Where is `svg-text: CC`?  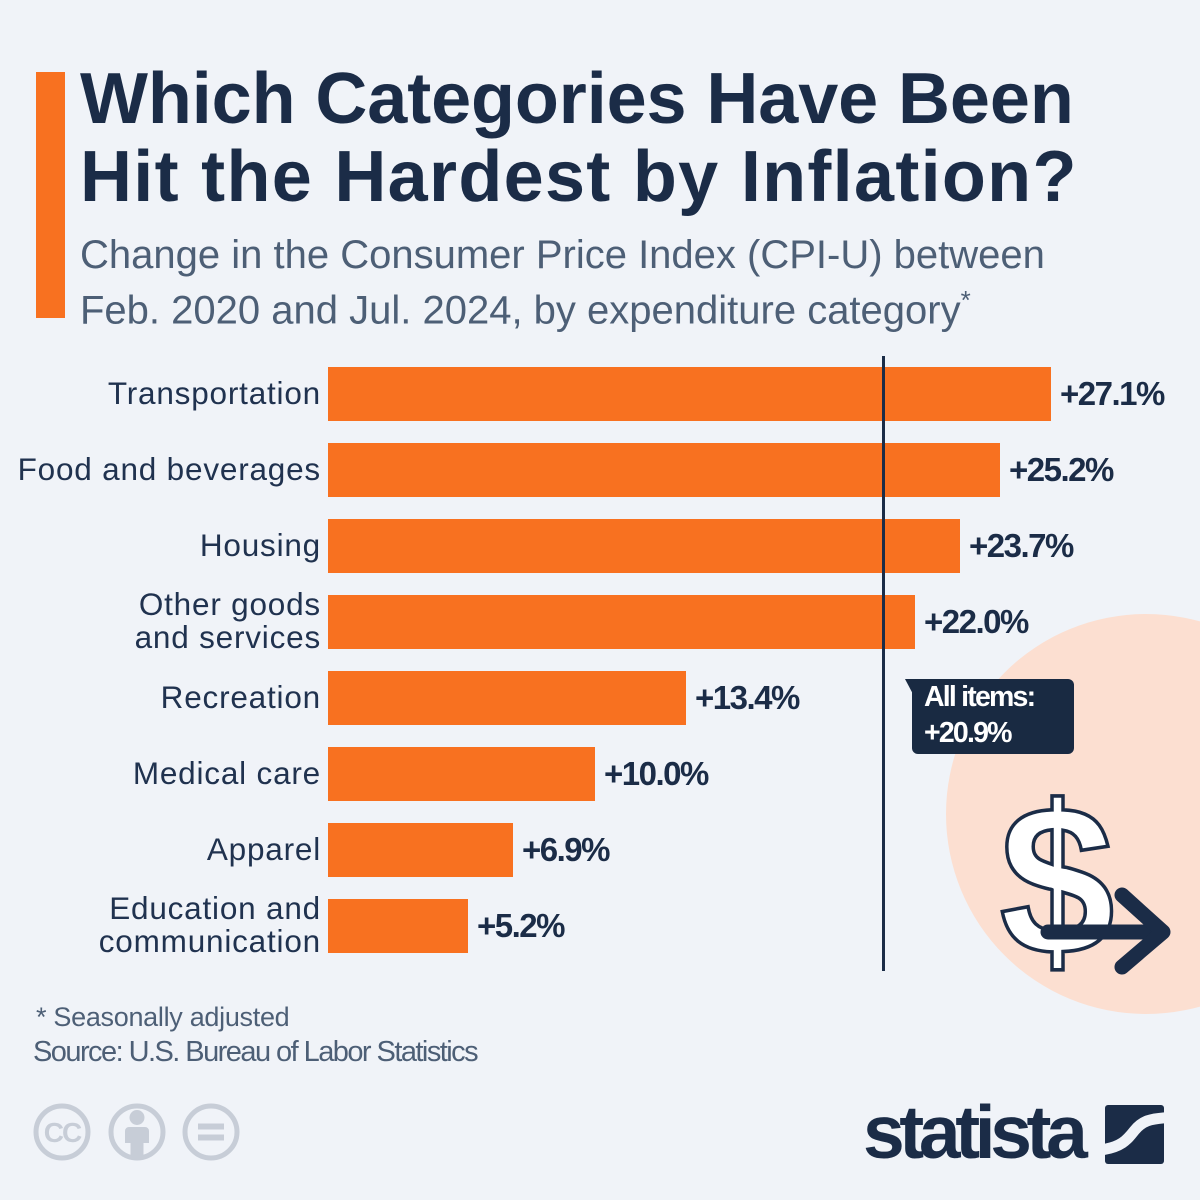
svg-text: CC is located at coordinates (63, 1132).